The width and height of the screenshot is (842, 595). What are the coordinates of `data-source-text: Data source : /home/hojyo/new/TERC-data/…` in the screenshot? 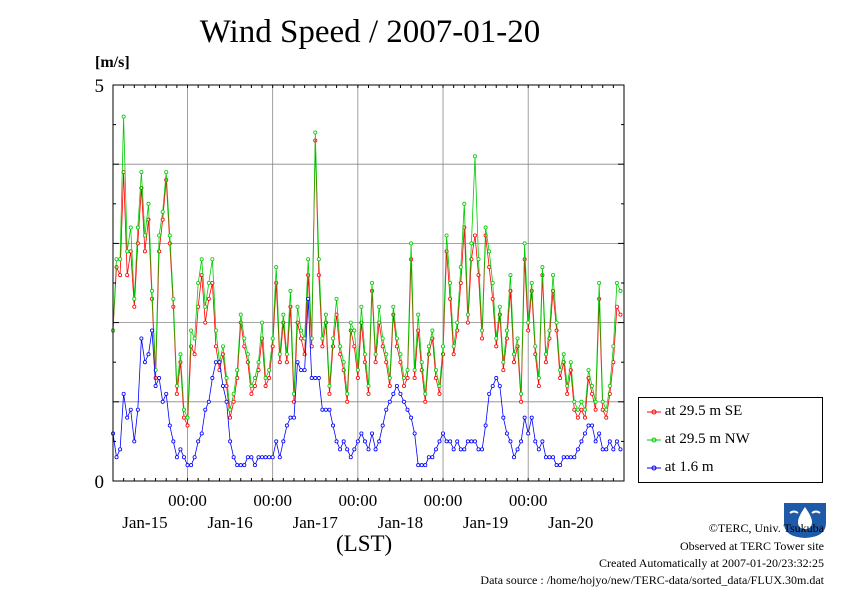 It's located at (652, 580).